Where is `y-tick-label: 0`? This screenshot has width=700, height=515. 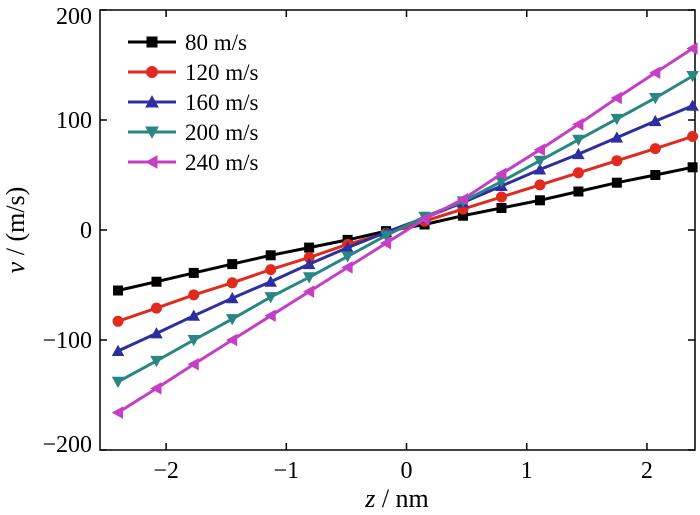
y-tick-label: 0 is located at coordinates (86, 231).